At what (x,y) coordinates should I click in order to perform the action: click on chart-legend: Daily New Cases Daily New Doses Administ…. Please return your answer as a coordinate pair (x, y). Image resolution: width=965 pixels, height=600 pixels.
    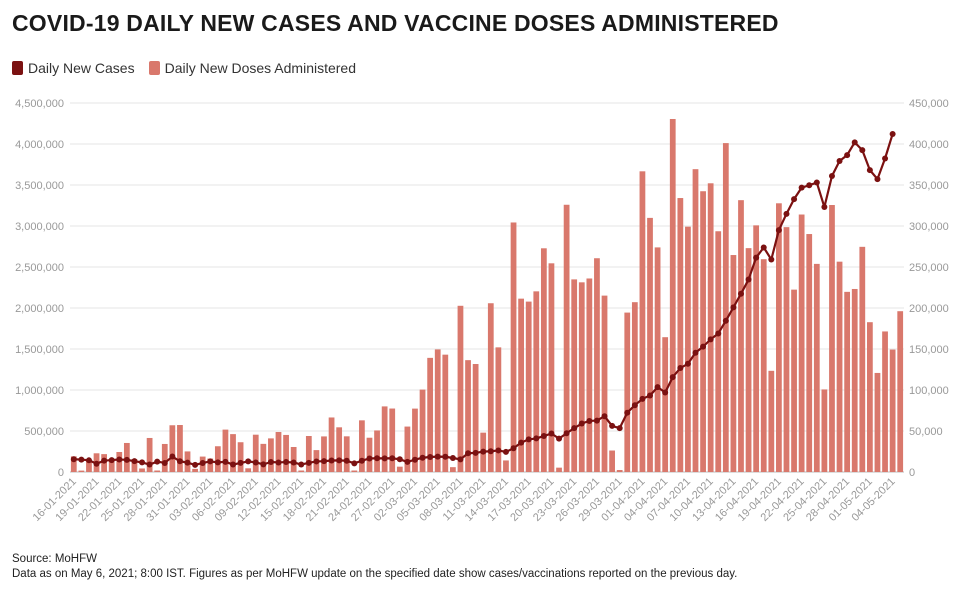
    Looking at the image, I should click on (184, 68).